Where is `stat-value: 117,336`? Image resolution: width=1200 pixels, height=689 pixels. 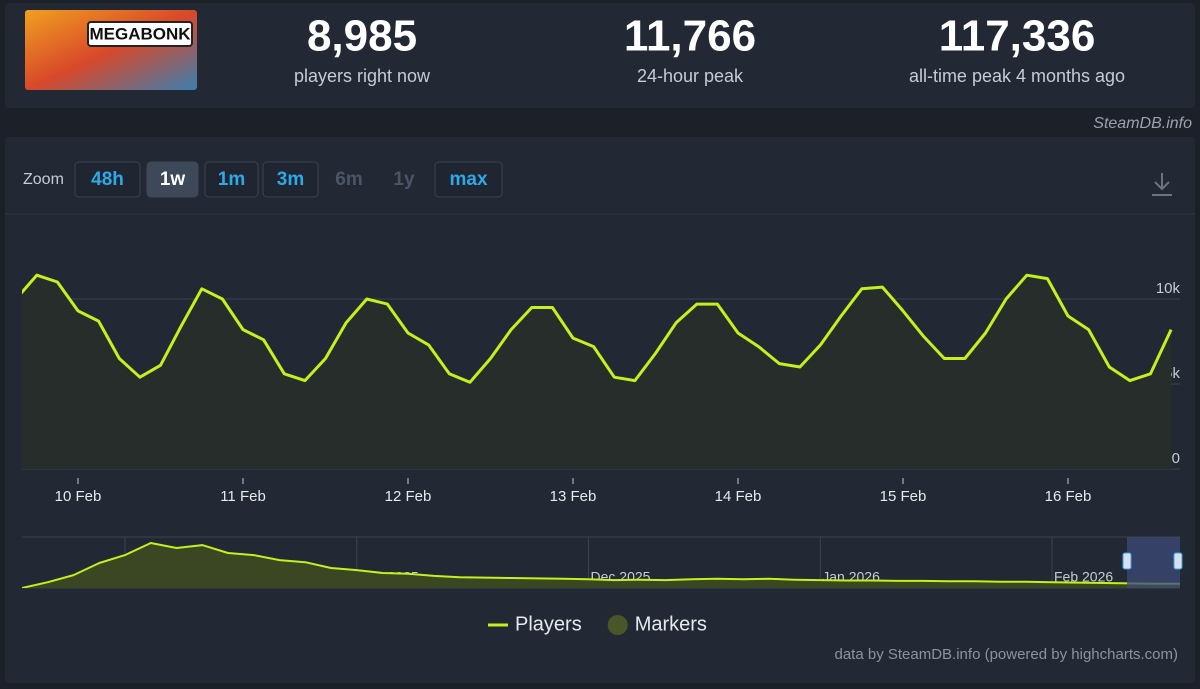 stat-value: 117,336 is located at coordinates (1017, 36).